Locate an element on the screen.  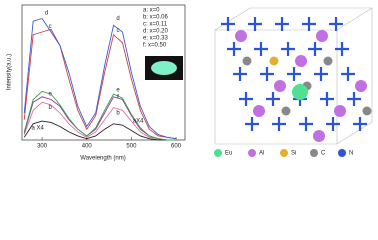
legend-entry: d: x=0.20 is located at coordinates (156, 32).